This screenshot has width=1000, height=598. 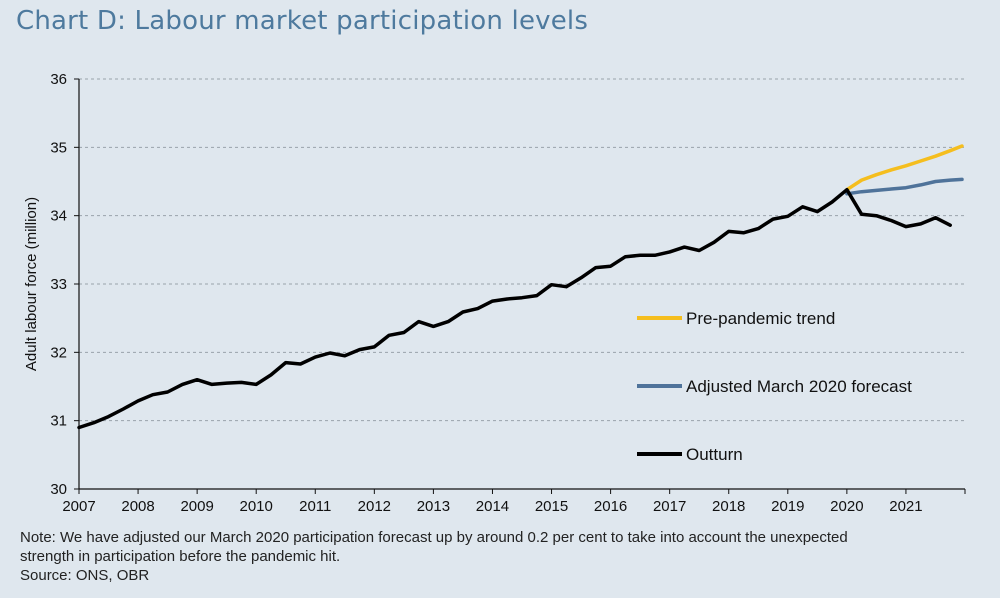 I want to click on x-tick-label: 2018, so click(x=728, y=506).